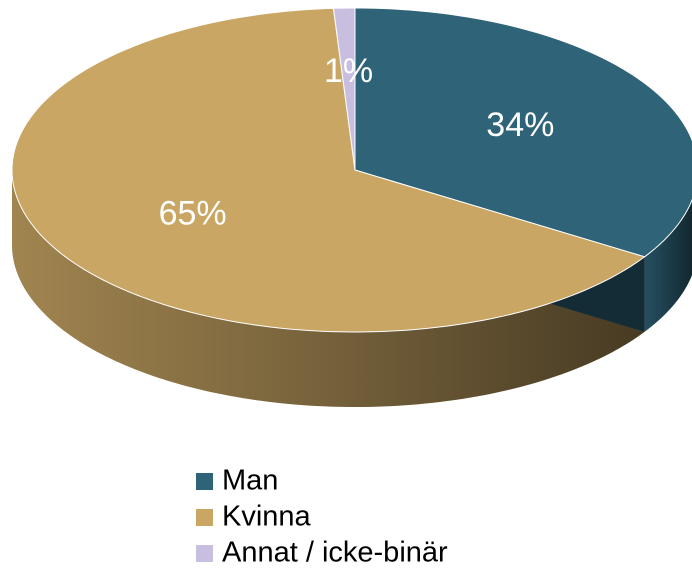  What do you see at coordinates (520, 125) in the screenshot?
I see `data-label: 34%` at bounding box center [520, 125].